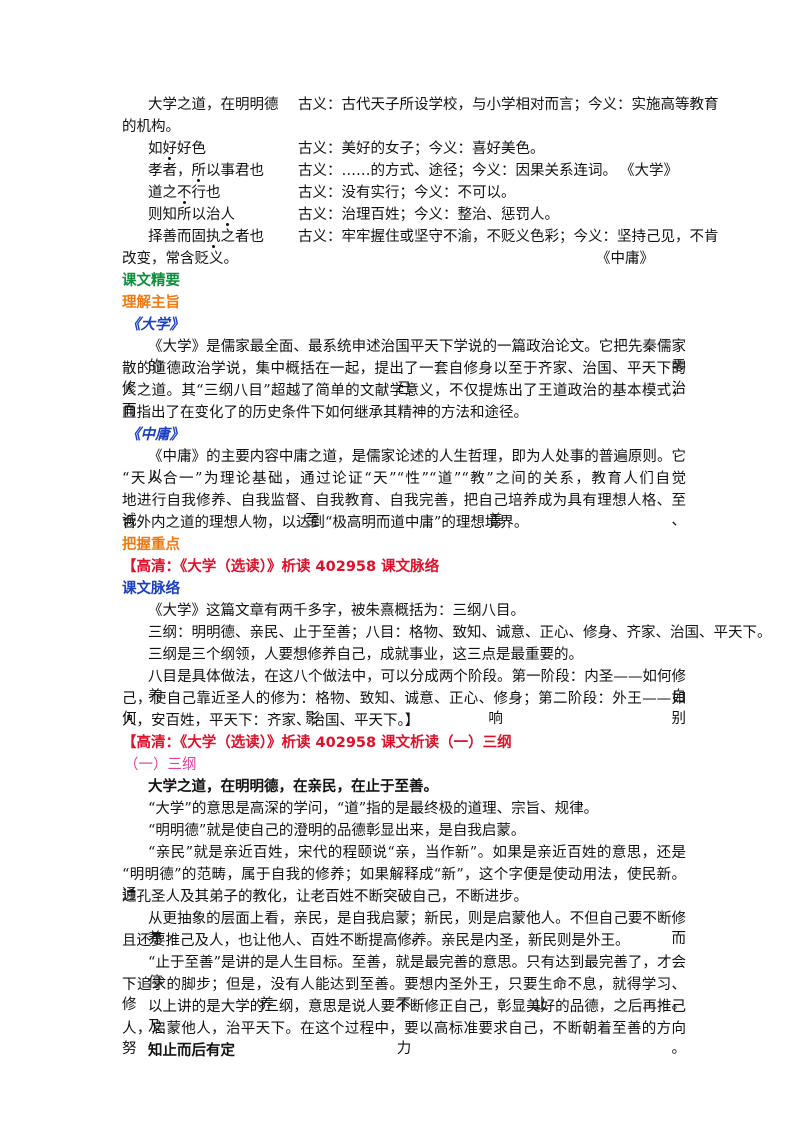 The image size is (800, 1132). I want to click on vocab-source-zhongyong: 《中庸》, so click(625, 259).